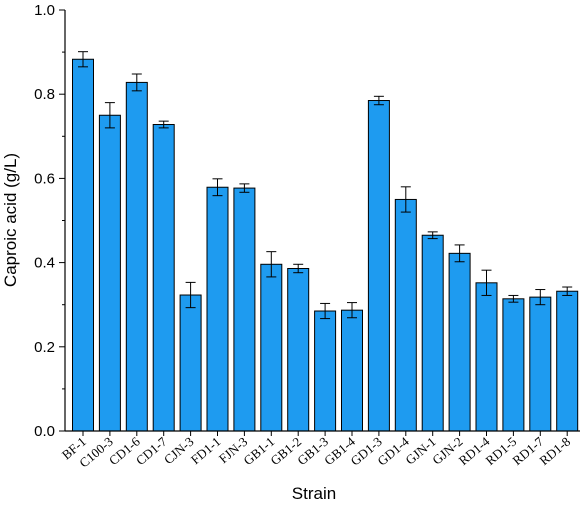 Image resolution: width=581 pixels, height=506 pixels. I want to click on x-tick-label: CJN-3, so click(179, 450).